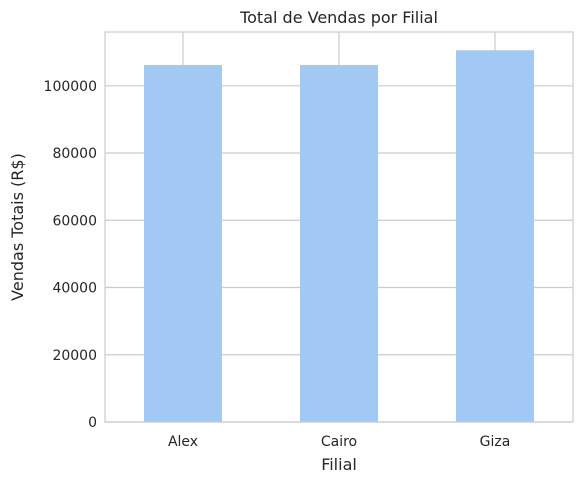 The image size is (584, 484). What do you see at coordinates (70, 255) in the screenshot?
I see `y-tick-labels: 0 20000 40000 60000 80000 100000` at bounding box center [70, 255].